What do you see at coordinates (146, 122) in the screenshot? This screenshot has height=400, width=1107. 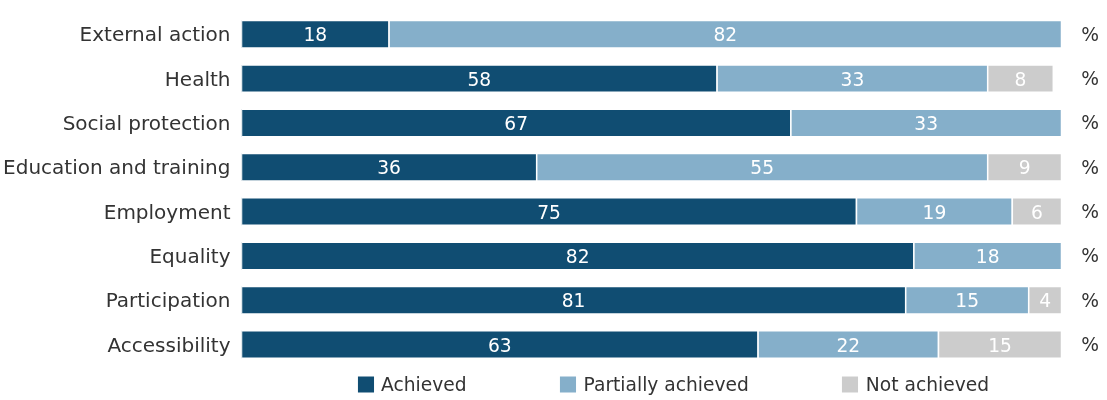 I see `y-tick-label: Social protection` at bounding box center [146, 122].